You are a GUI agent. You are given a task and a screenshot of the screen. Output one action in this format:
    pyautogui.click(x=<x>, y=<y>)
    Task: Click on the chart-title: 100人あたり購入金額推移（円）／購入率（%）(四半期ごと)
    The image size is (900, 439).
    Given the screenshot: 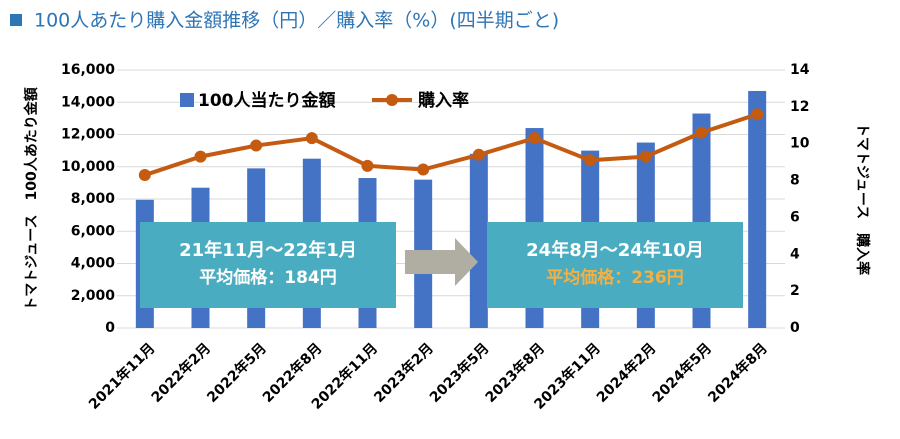 What is the action you would take?
    pyautogui.click(x=296, y=21)
    